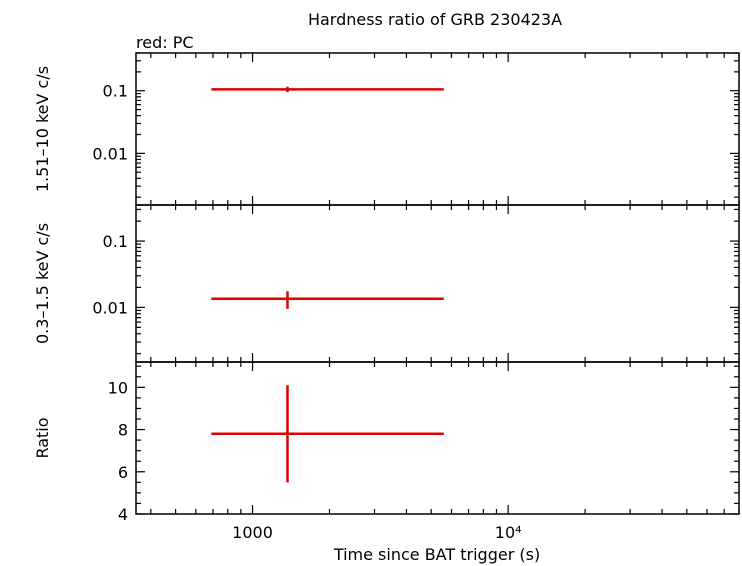 This screenshot has height=566, width=742. I want to click on chart-title: Hardness ratio of GRB 230423A, so click(435, 19).